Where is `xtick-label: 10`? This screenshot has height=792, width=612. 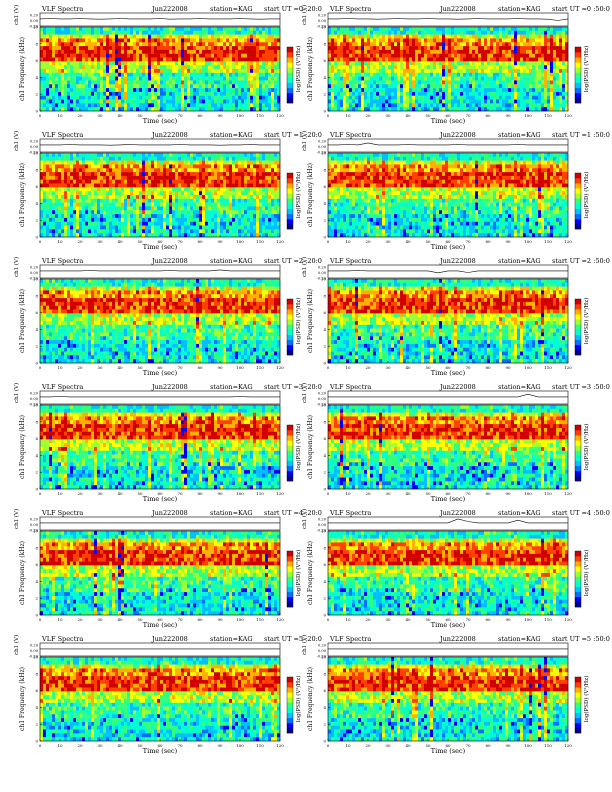 xtick-label: 10 is located at coordinates (348, 367).